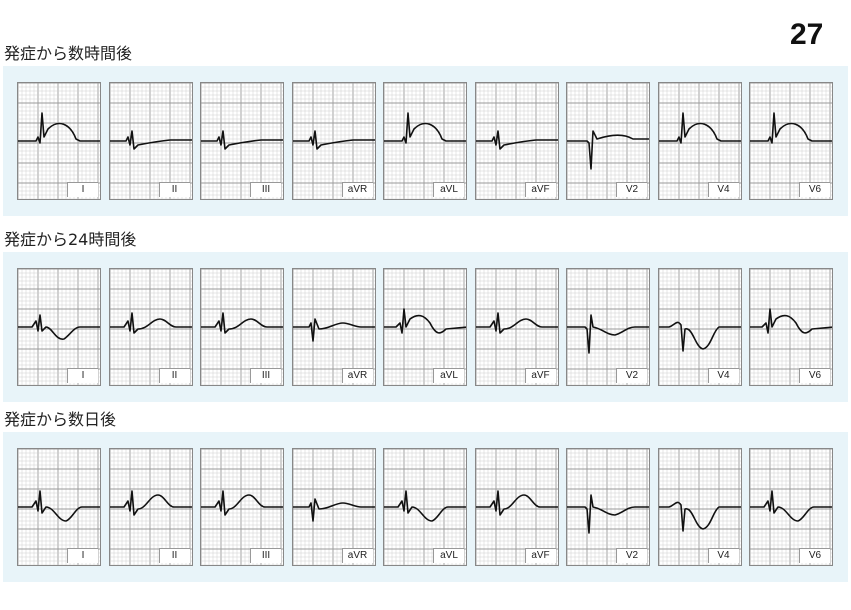  What do you see at coordinates (807, 34) in the screenshot?
I see `page-number: 27` at bounding box center [807, 34].